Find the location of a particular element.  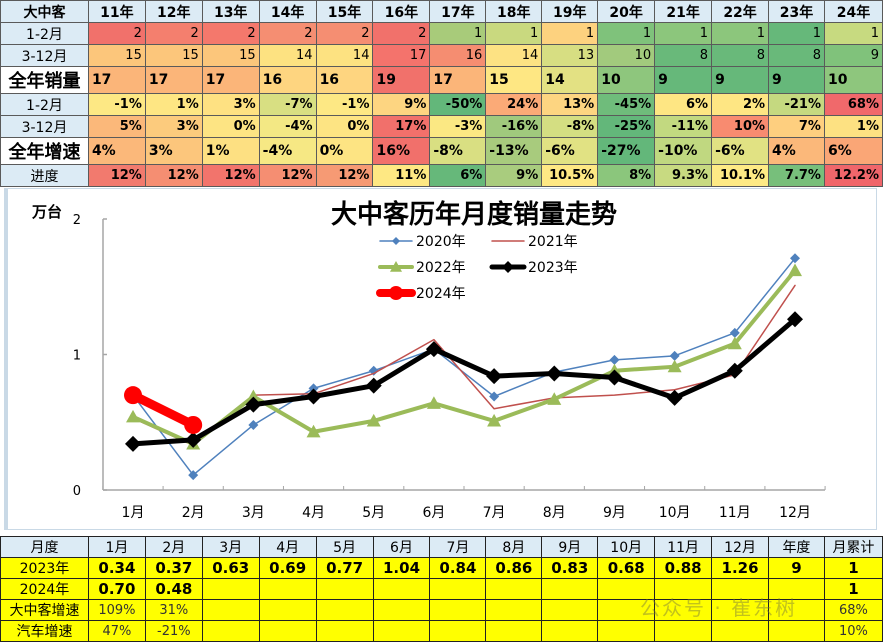

table-row: 汽车增速 47% -21% 10% is located at coordinates (441, 631).